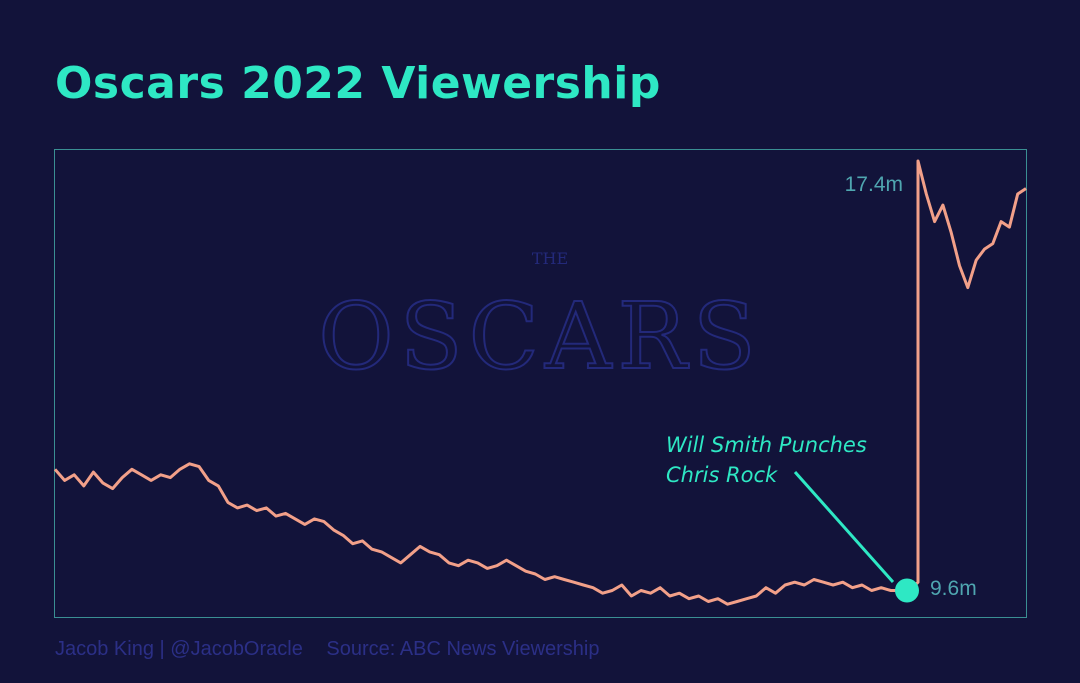  I want to click on oscars-watermark: THE OSCARS, so click(539, 320).